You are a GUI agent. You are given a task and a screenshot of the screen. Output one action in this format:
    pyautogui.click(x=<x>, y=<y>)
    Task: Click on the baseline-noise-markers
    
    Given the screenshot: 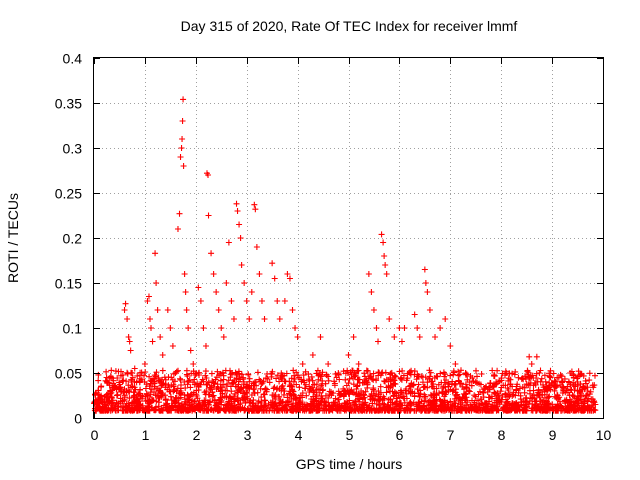 What is the action you would take?
    pyautogui.click(x=345, y=390)
    